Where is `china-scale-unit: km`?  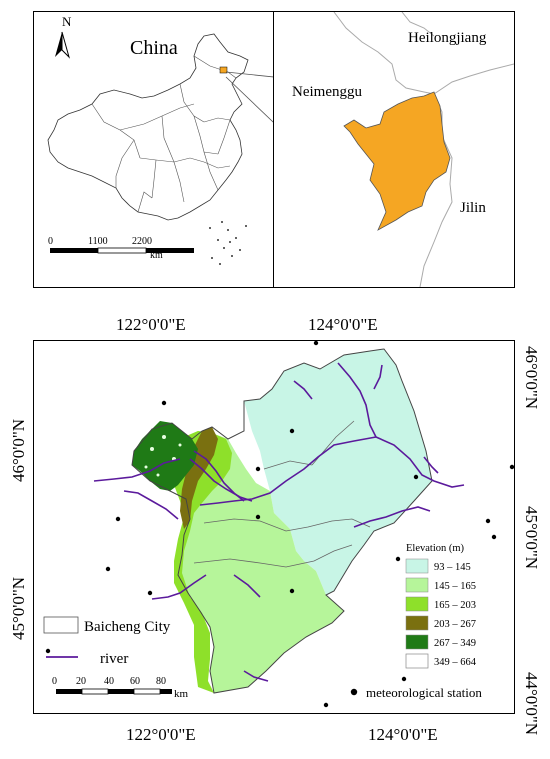 china-scale-unit: km is located at coordinates (156, 255).